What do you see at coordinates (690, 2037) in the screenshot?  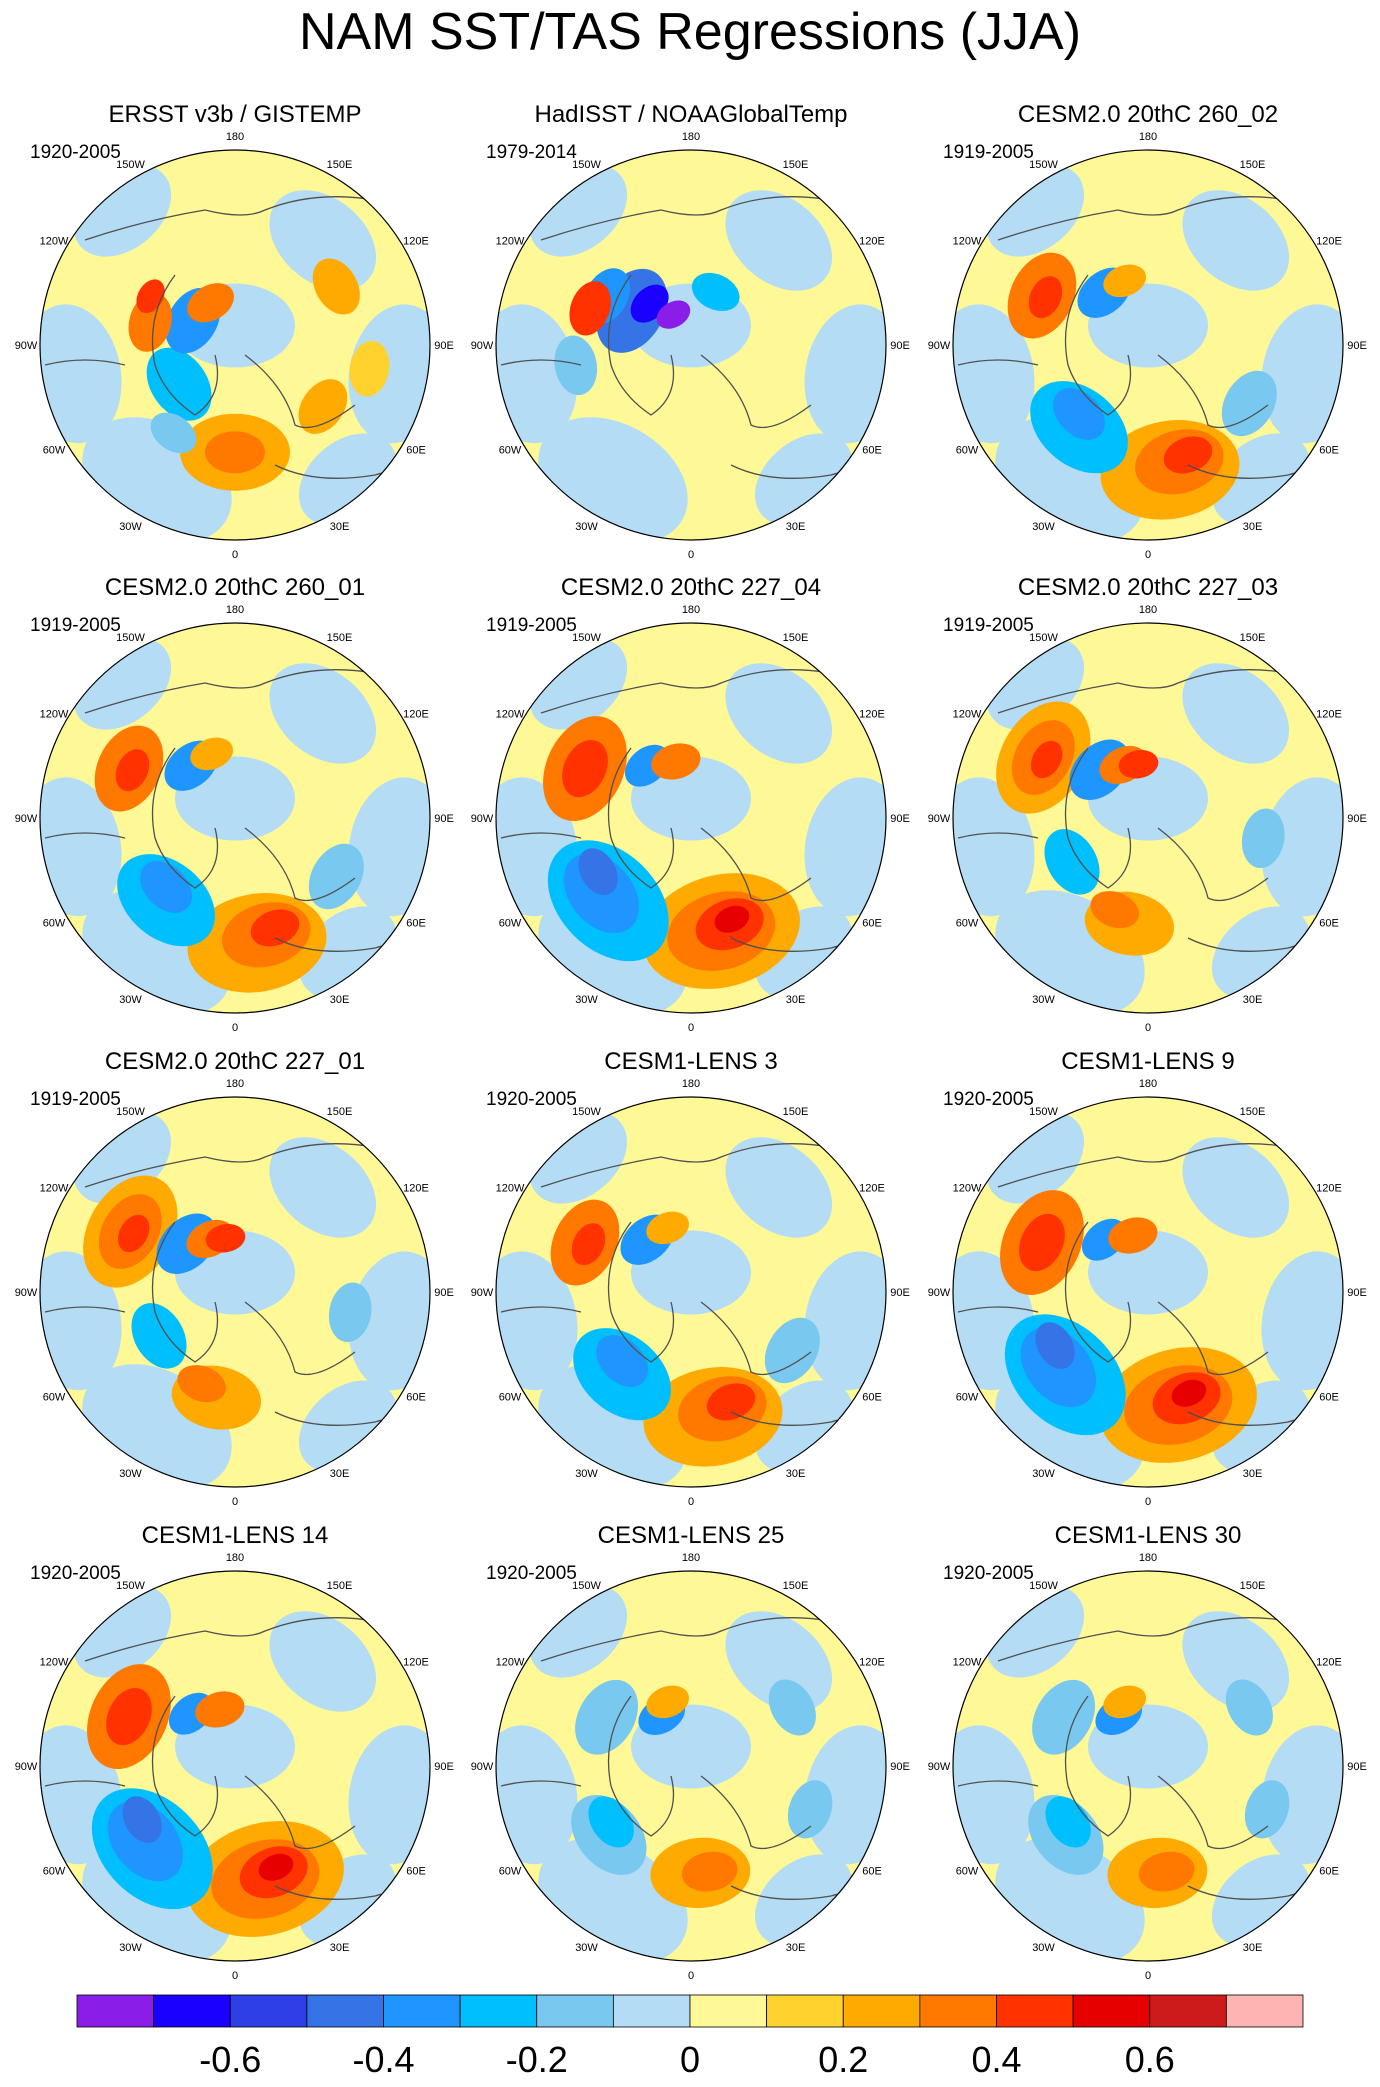 I see `colorbar: -0.6 -0.4 -0.2 0 0.2 0.4 0.6` at bounding box center [690, 2037].